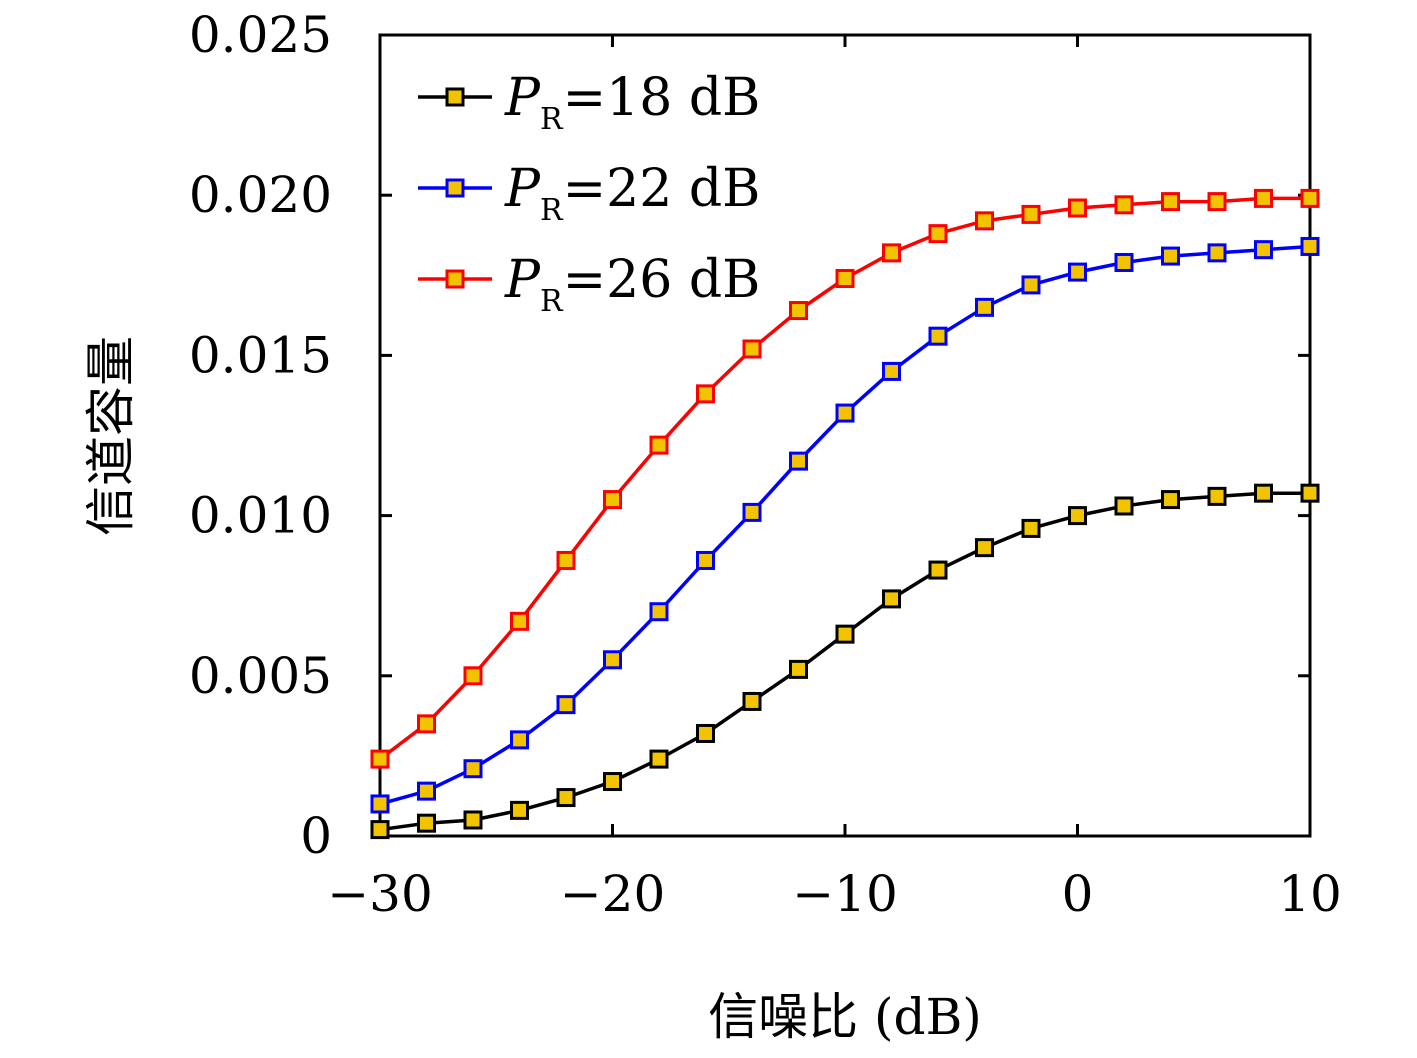 The image size is (1417, 1058). Describe the element at coordinates (260, 35) in the screenshot. I see `y-tick-label: 0.025` at that location.